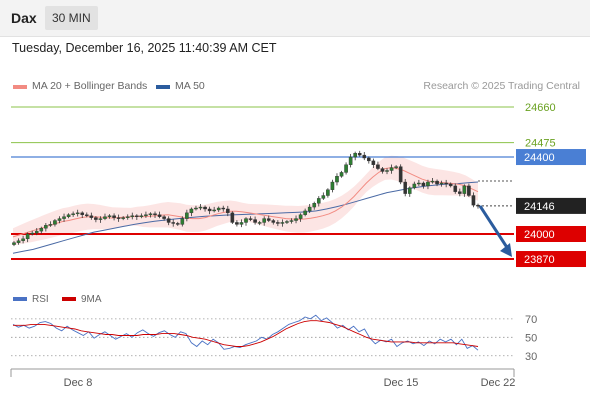  What do you see at coordinates (501, 86) in the screenshot?
I see `credit-text: Research © 2025 Trading Central` at bounding box center [501, 86].